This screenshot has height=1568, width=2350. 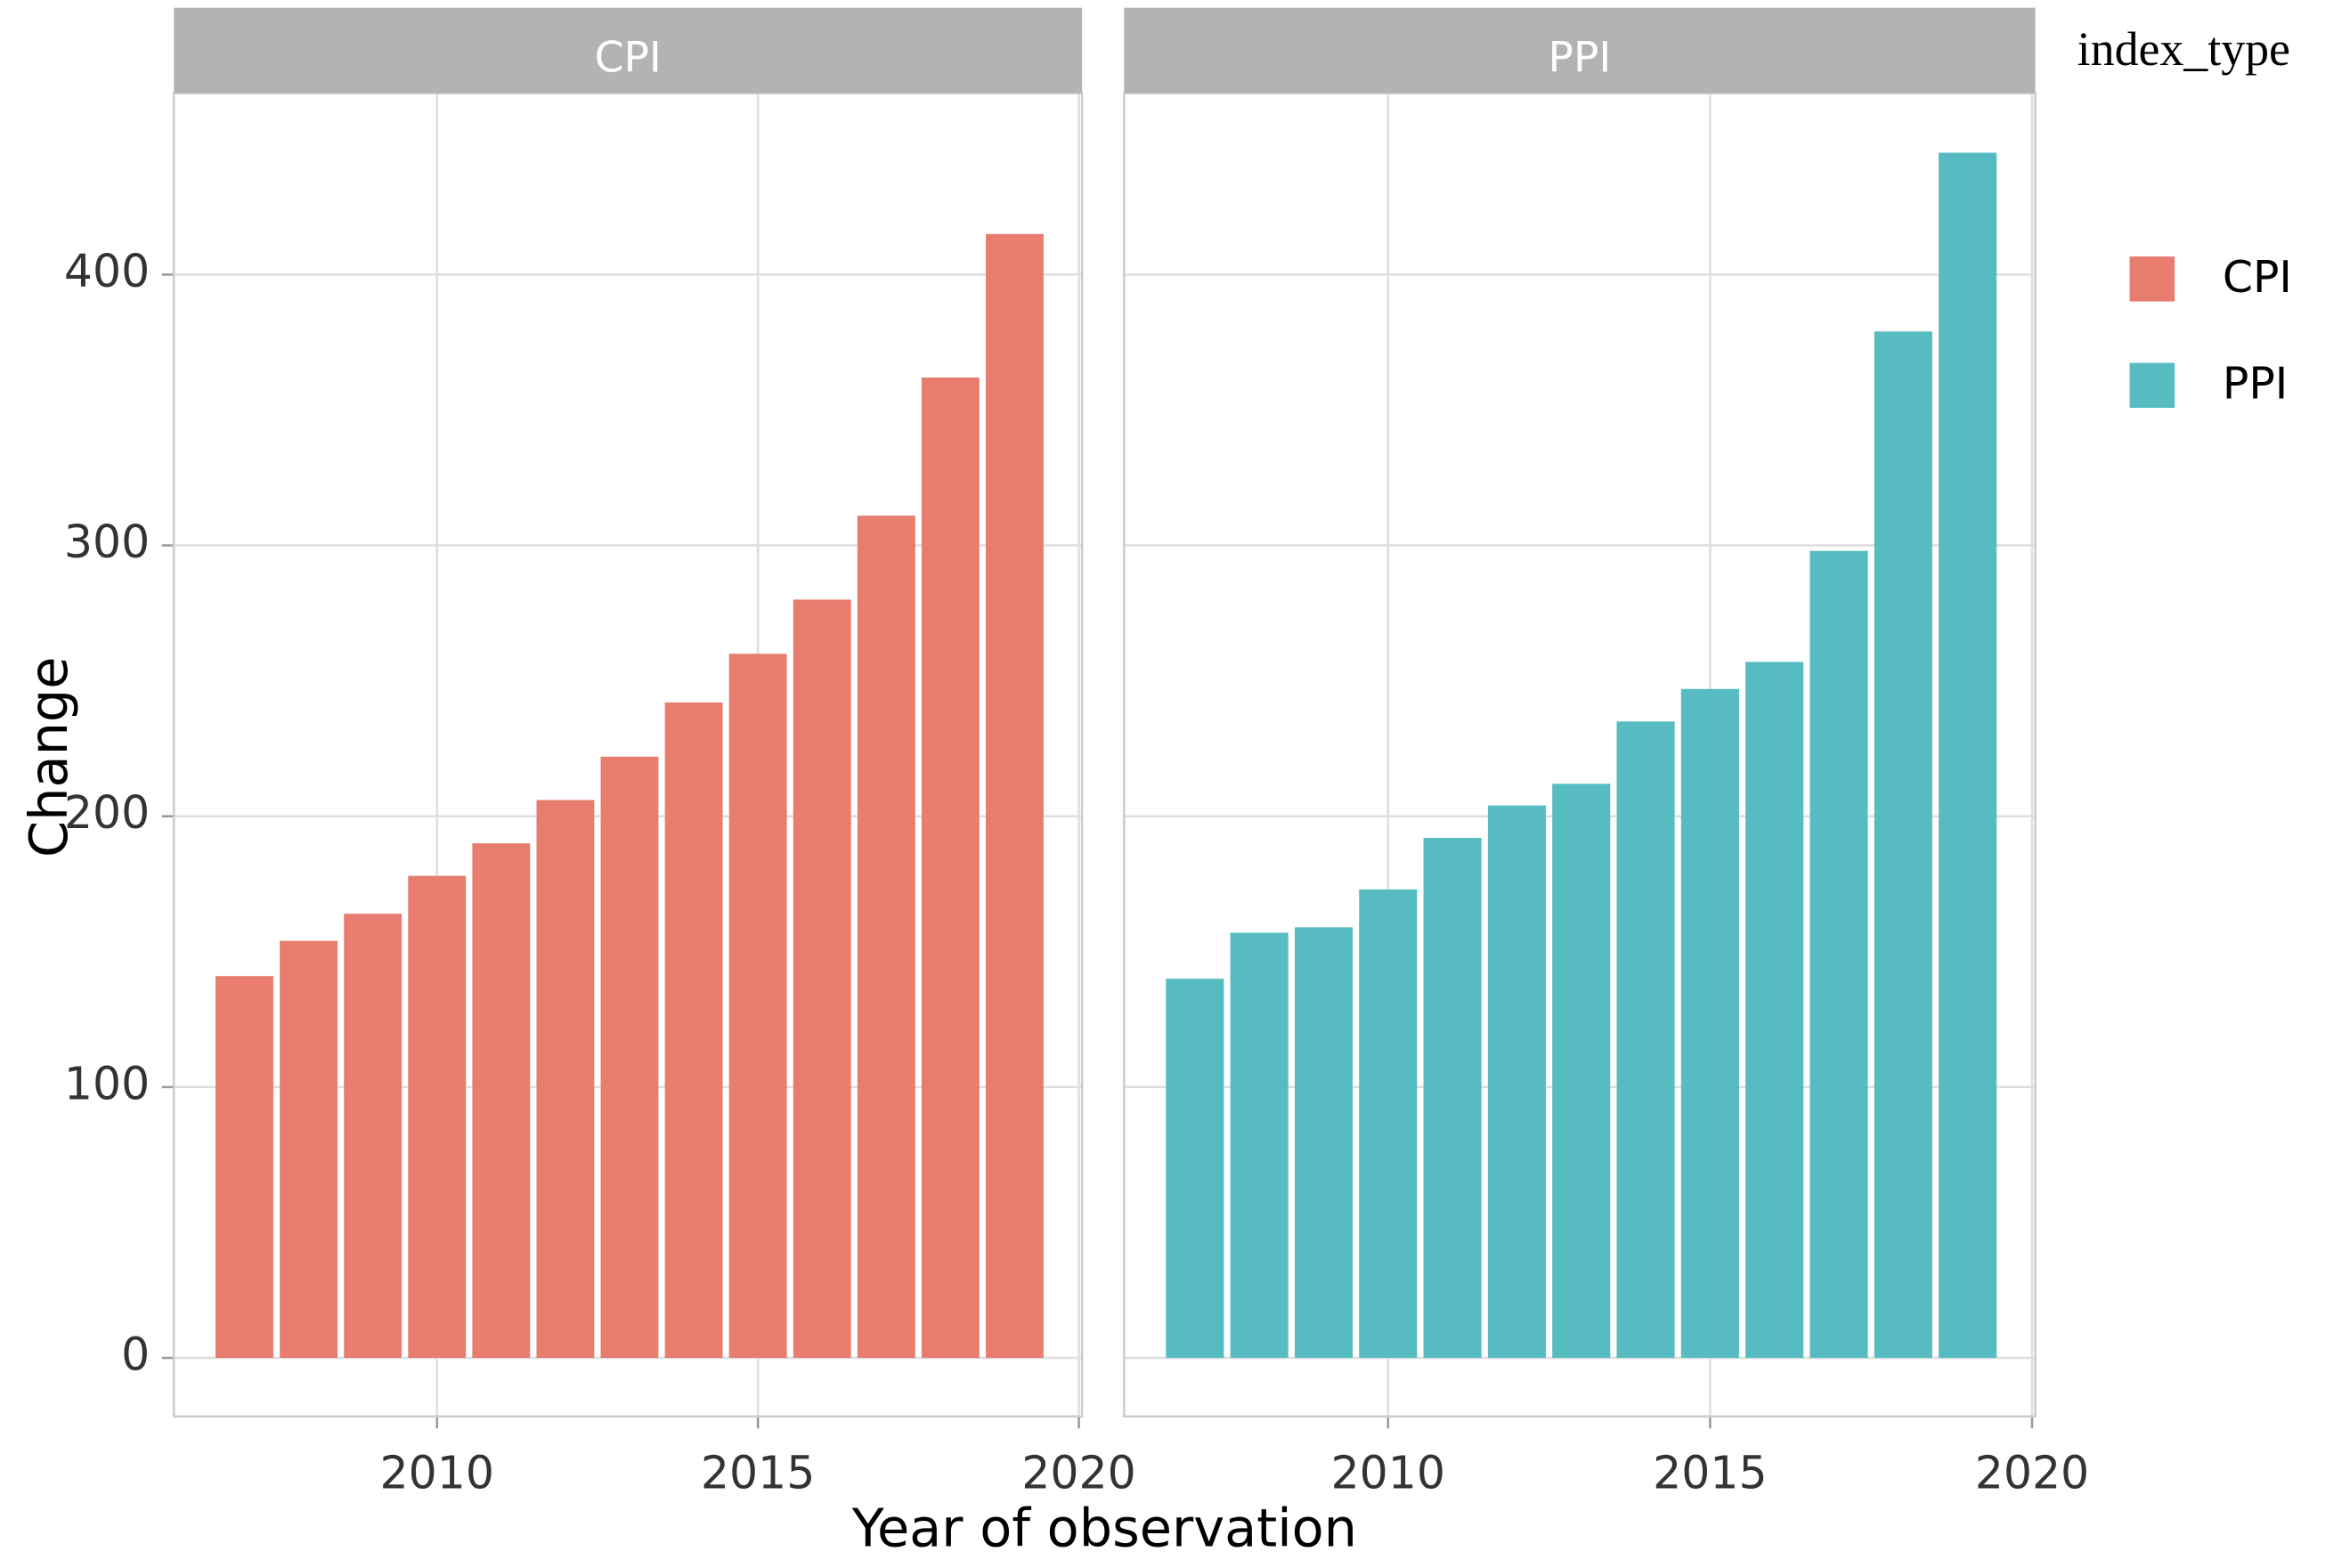 I want to click on y-tick-label: 300, so click(x=107, y=542).